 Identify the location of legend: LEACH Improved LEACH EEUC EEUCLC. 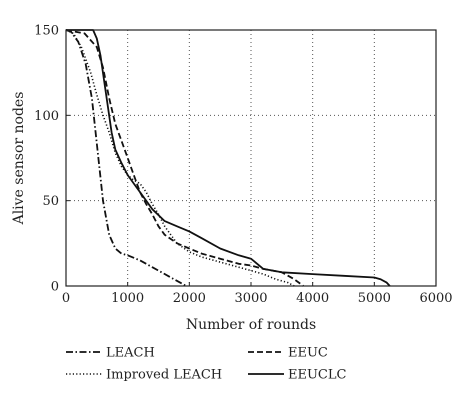
(206, 364).